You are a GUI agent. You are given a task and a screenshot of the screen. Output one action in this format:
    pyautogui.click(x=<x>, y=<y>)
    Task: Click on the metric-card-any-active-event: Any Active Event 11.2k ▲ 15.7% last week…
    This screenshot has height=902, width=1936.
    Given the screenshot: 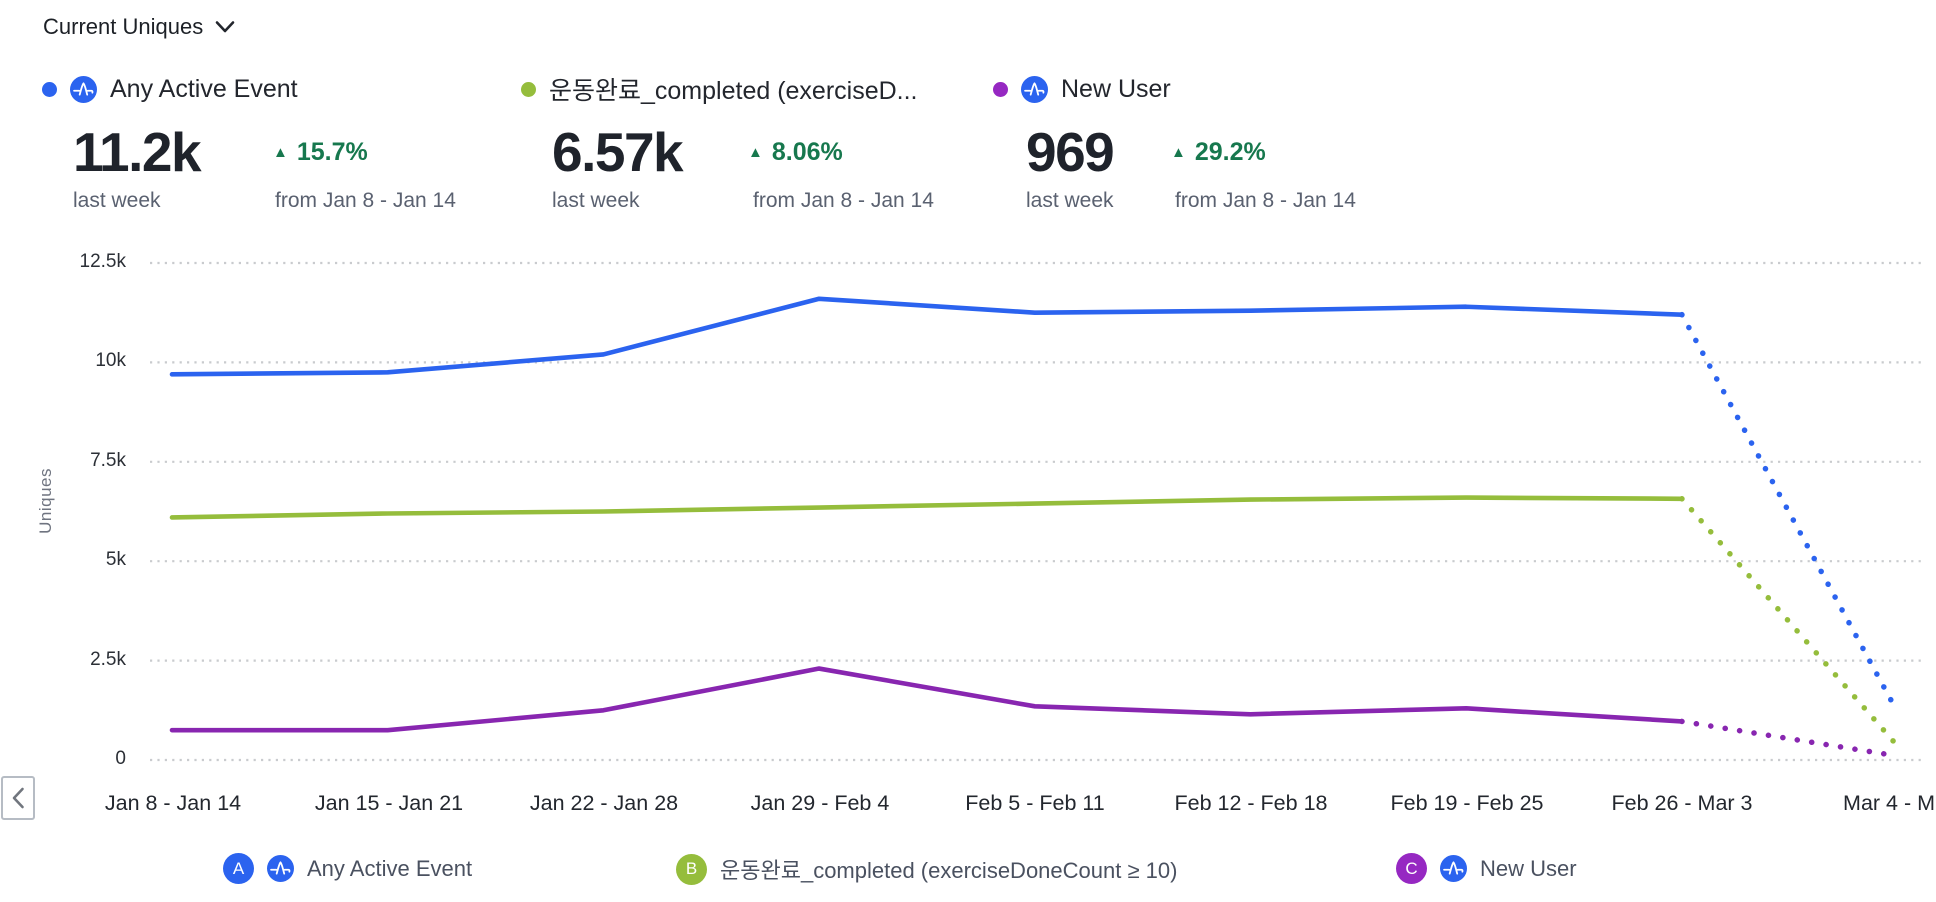 What is the action you would take?
    pyautogui.click(x=249, y=142)
    